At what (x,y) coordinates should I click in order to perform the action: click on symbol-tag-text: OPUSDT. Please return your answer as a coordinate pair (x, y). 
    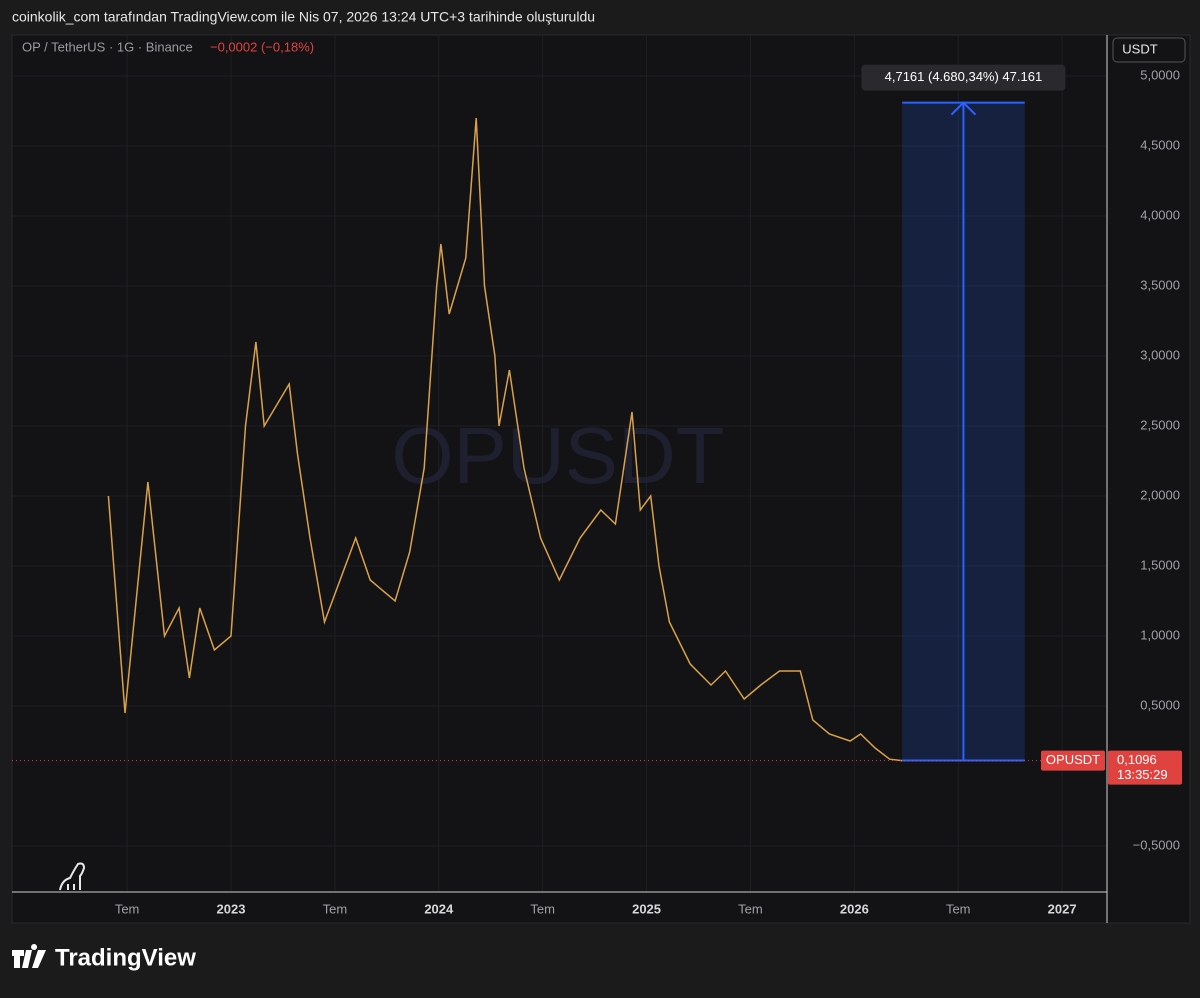
    Looking at the image, I should click on (1073, 759).